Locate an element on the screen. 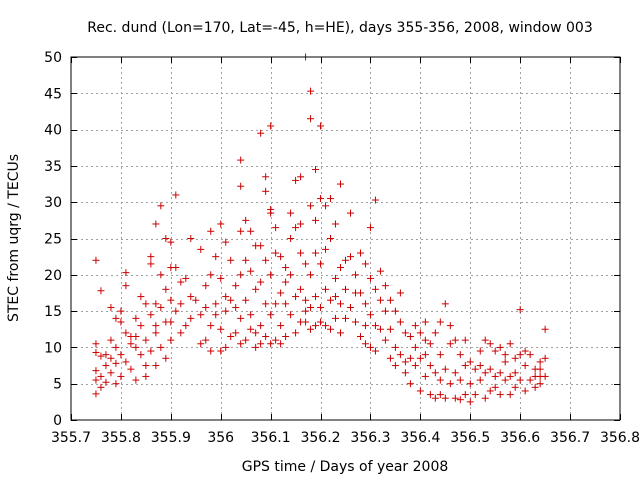 The height and width of the screenshot is (480, 640). x-tick-label: 356 is located at coordinates (220, 438).